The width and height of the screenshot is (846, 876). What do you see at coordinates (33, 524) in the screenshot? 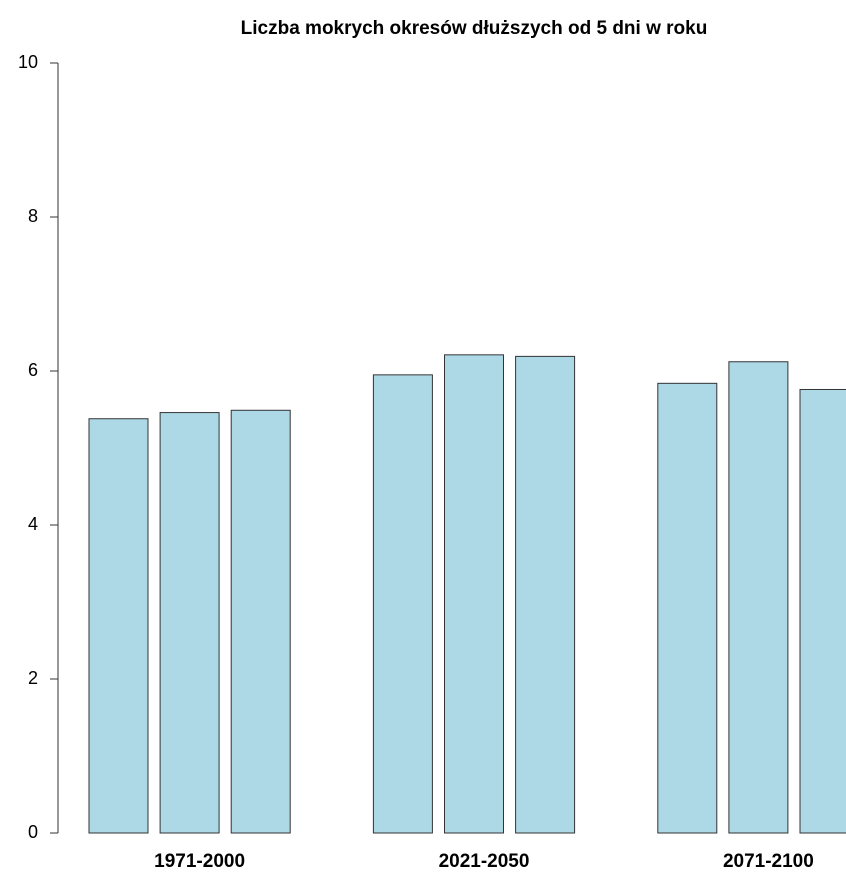
I see `y-tick-label: 4` at bounding box center [33, 524].